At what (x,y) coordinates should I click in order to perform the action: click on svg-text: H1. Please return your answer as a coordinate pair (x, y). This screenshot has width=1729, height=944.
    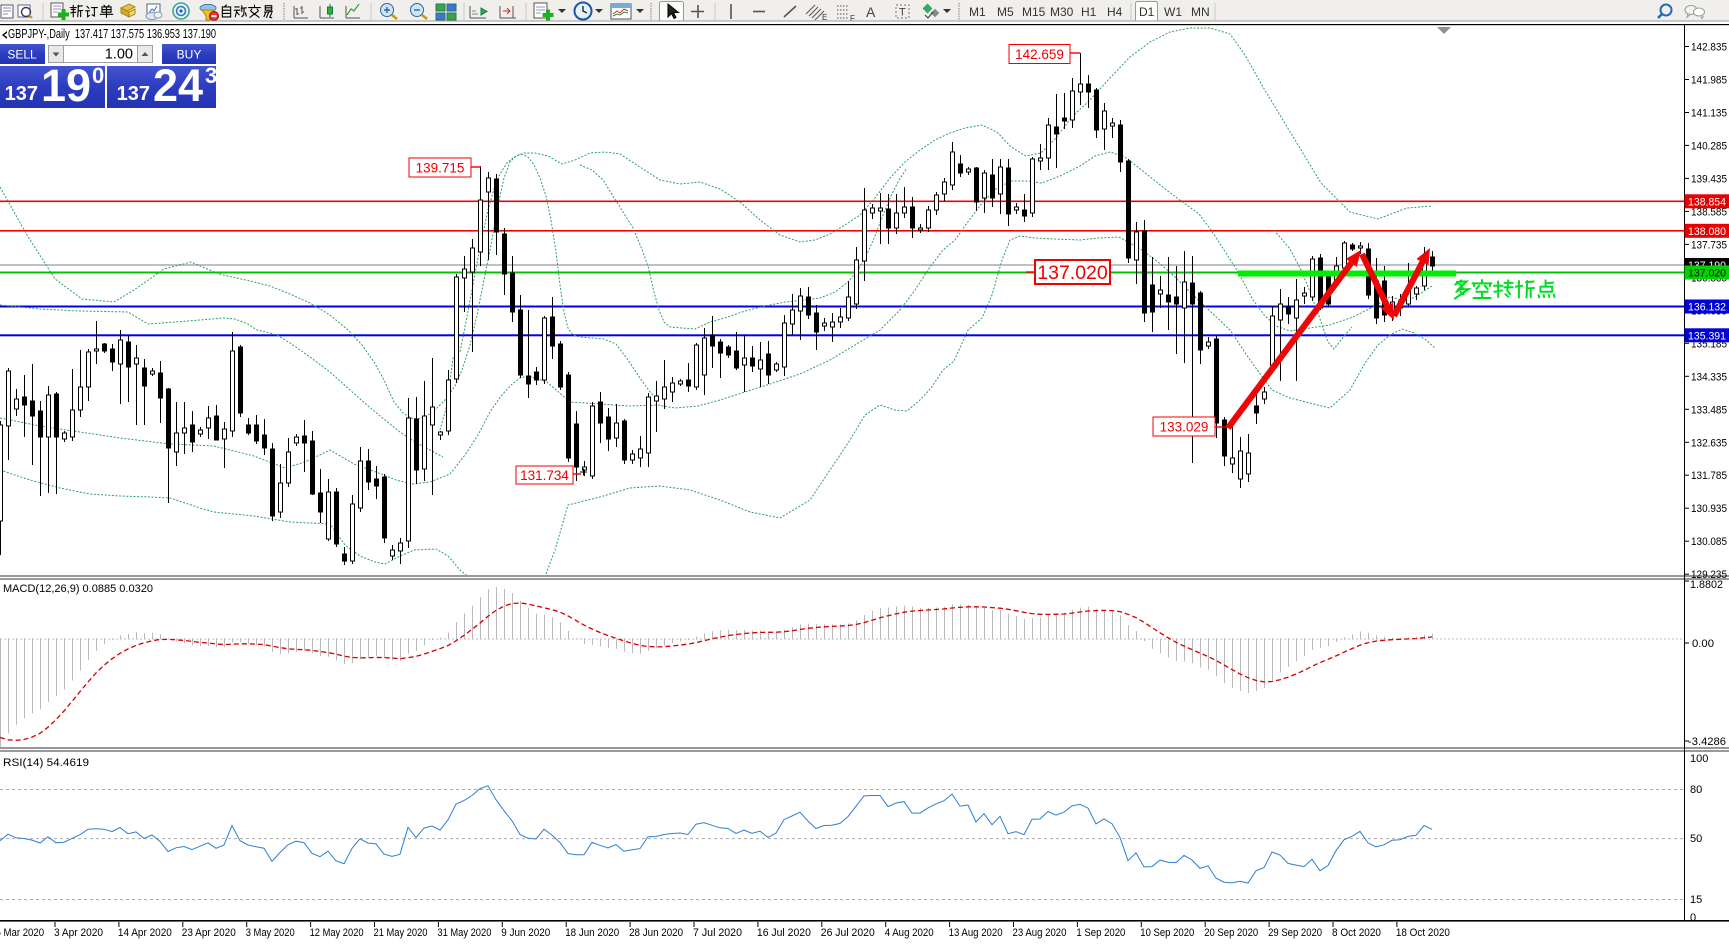
    Looking at the image, I should click on (1089, 12).